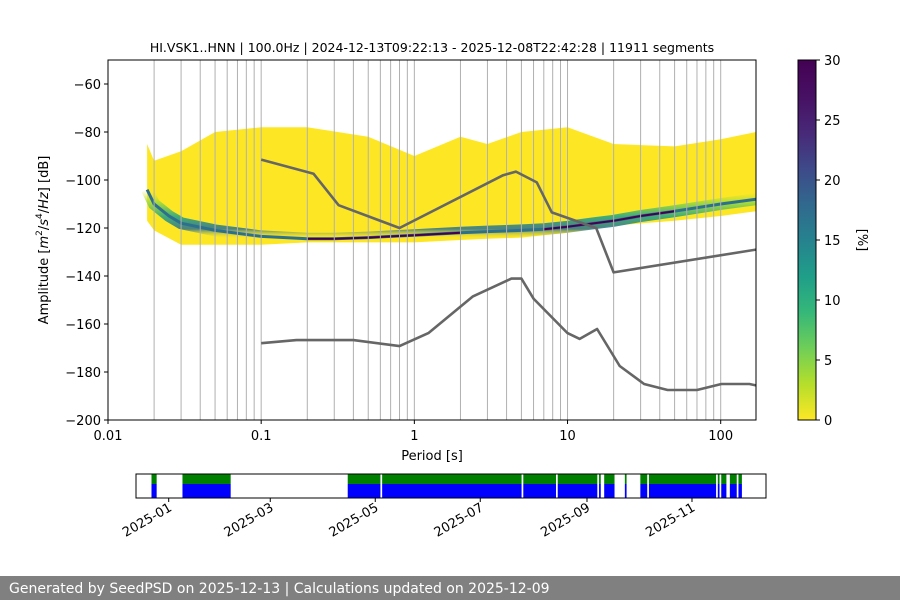 This screenshot has height=602, width=900. Describe the element at coordinates (459, 520) in the screenshot. I see `timeline-tick-label: 2025-07` at that location.